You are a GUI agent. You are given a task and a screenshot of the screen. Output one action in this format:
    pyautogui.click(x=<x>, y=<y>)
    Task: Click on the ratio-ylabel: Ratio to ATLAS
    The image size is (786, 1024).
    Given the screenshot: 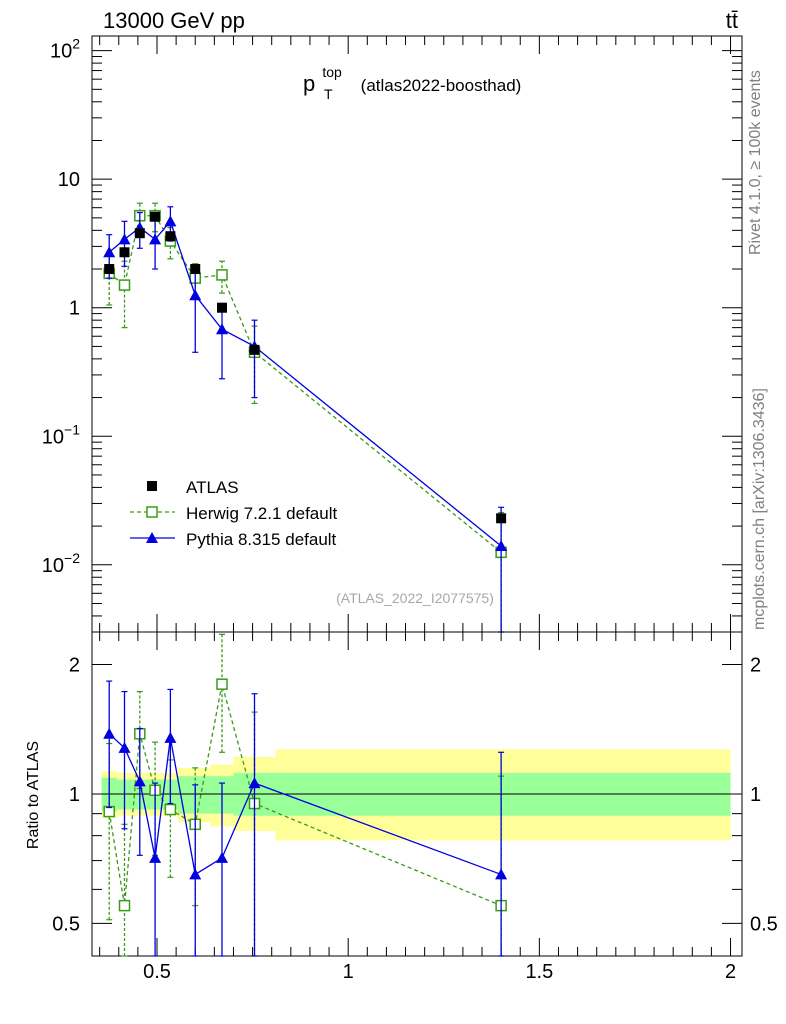 What is the action you would take?
    pyautogui.click(x=33, y=795)
    